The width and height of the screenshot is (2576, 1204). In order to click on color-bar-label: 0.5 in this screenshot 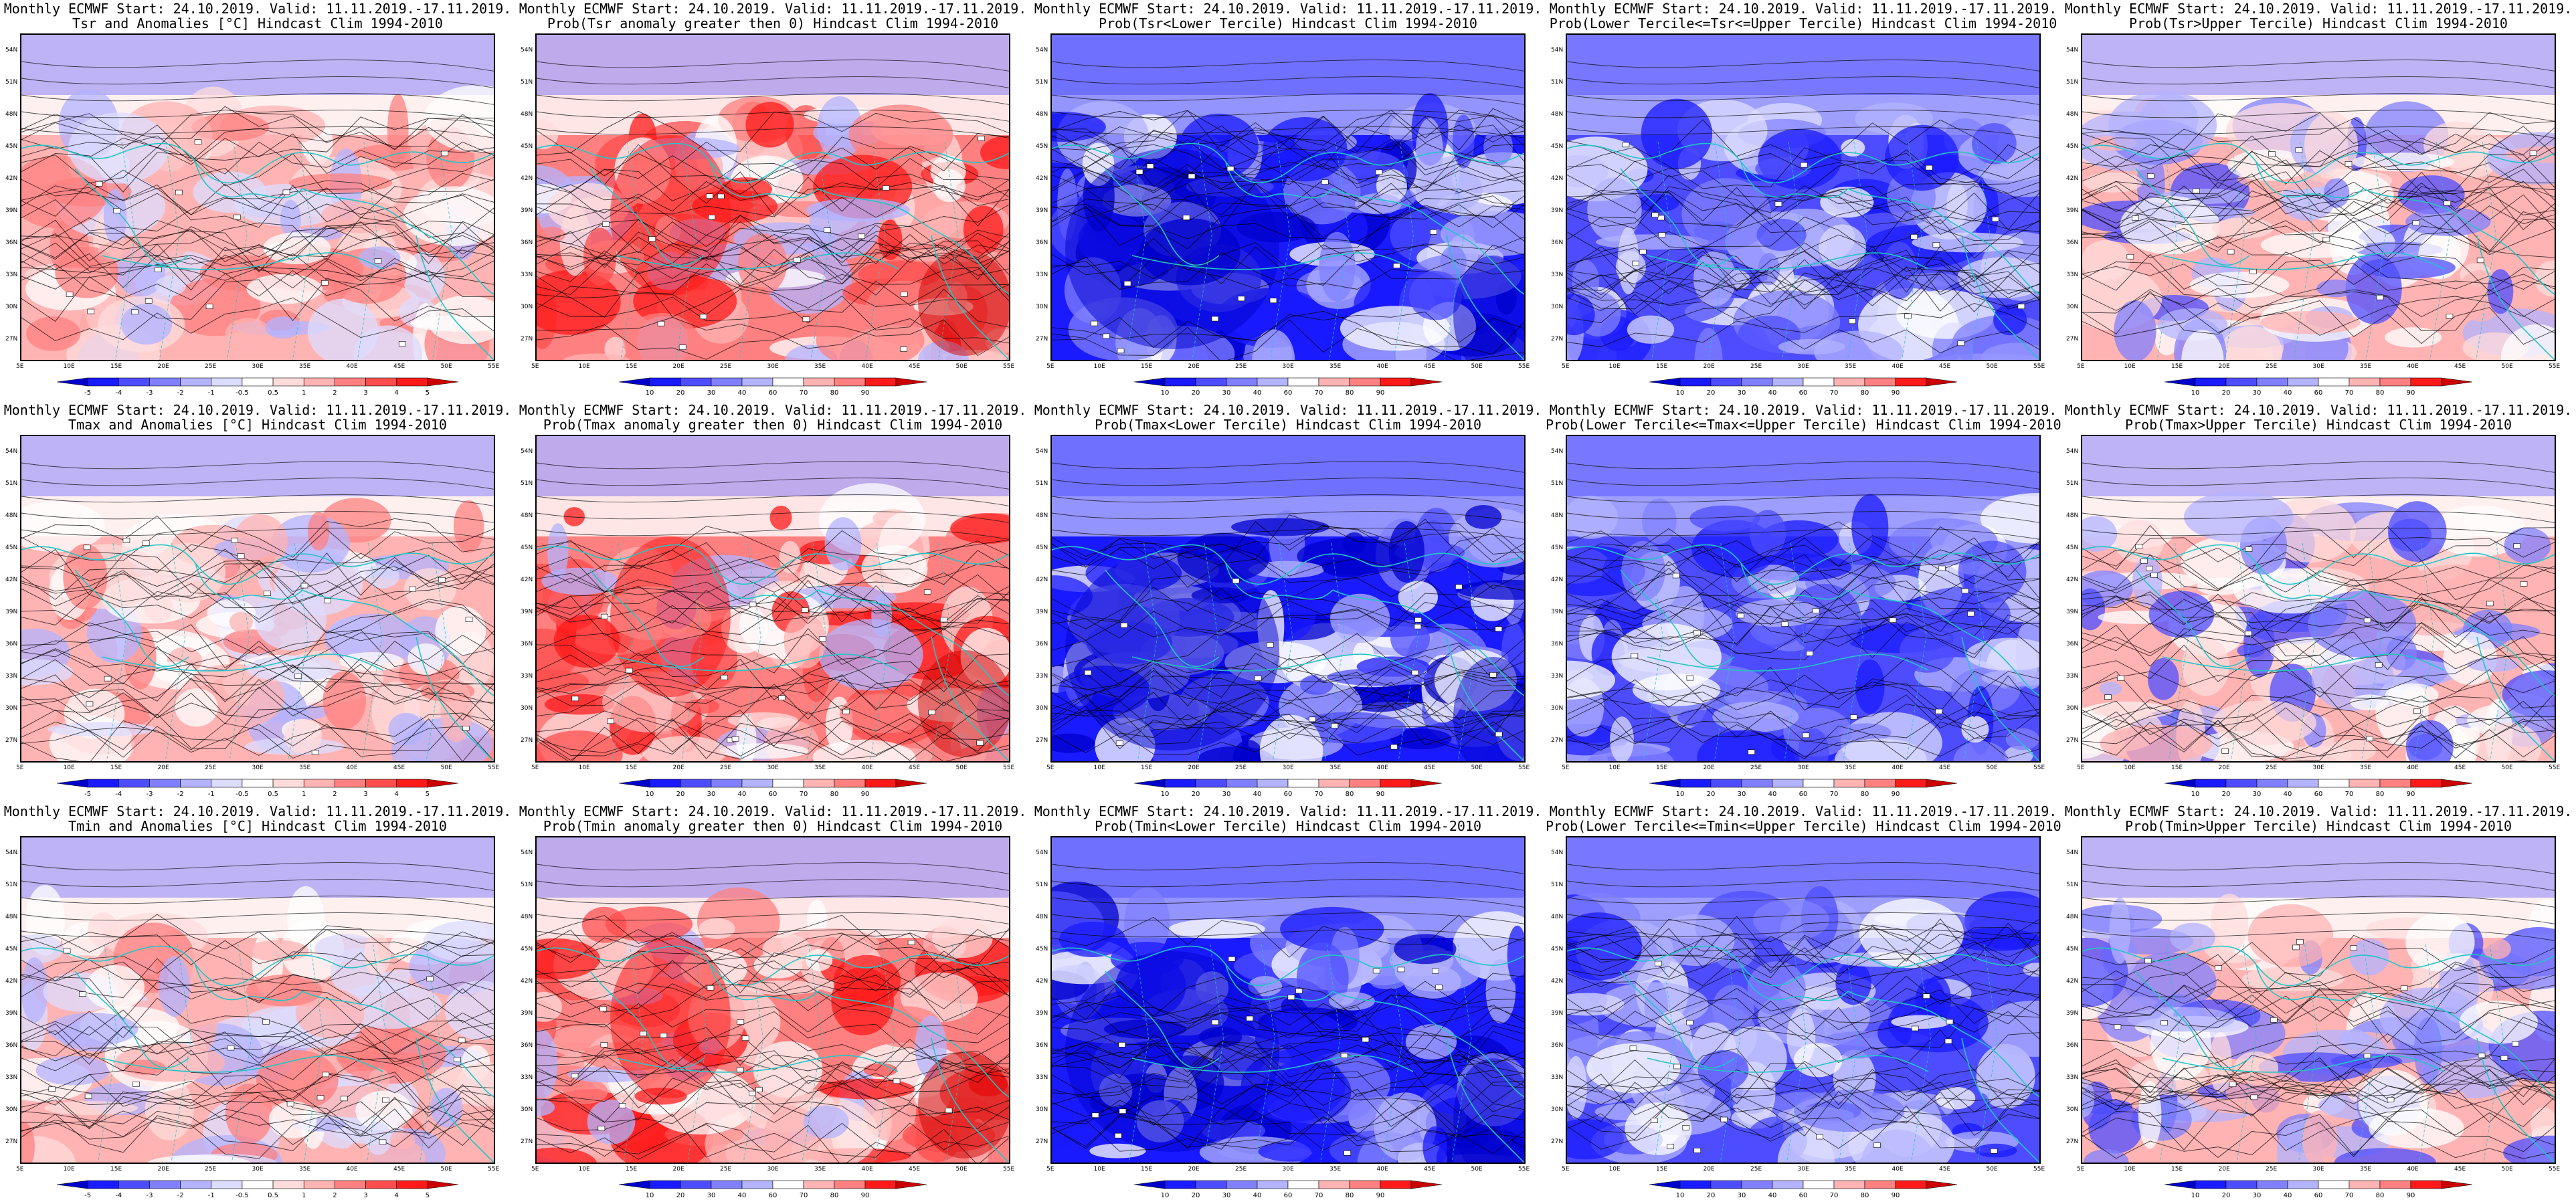, I will do `click(273, 794)`.